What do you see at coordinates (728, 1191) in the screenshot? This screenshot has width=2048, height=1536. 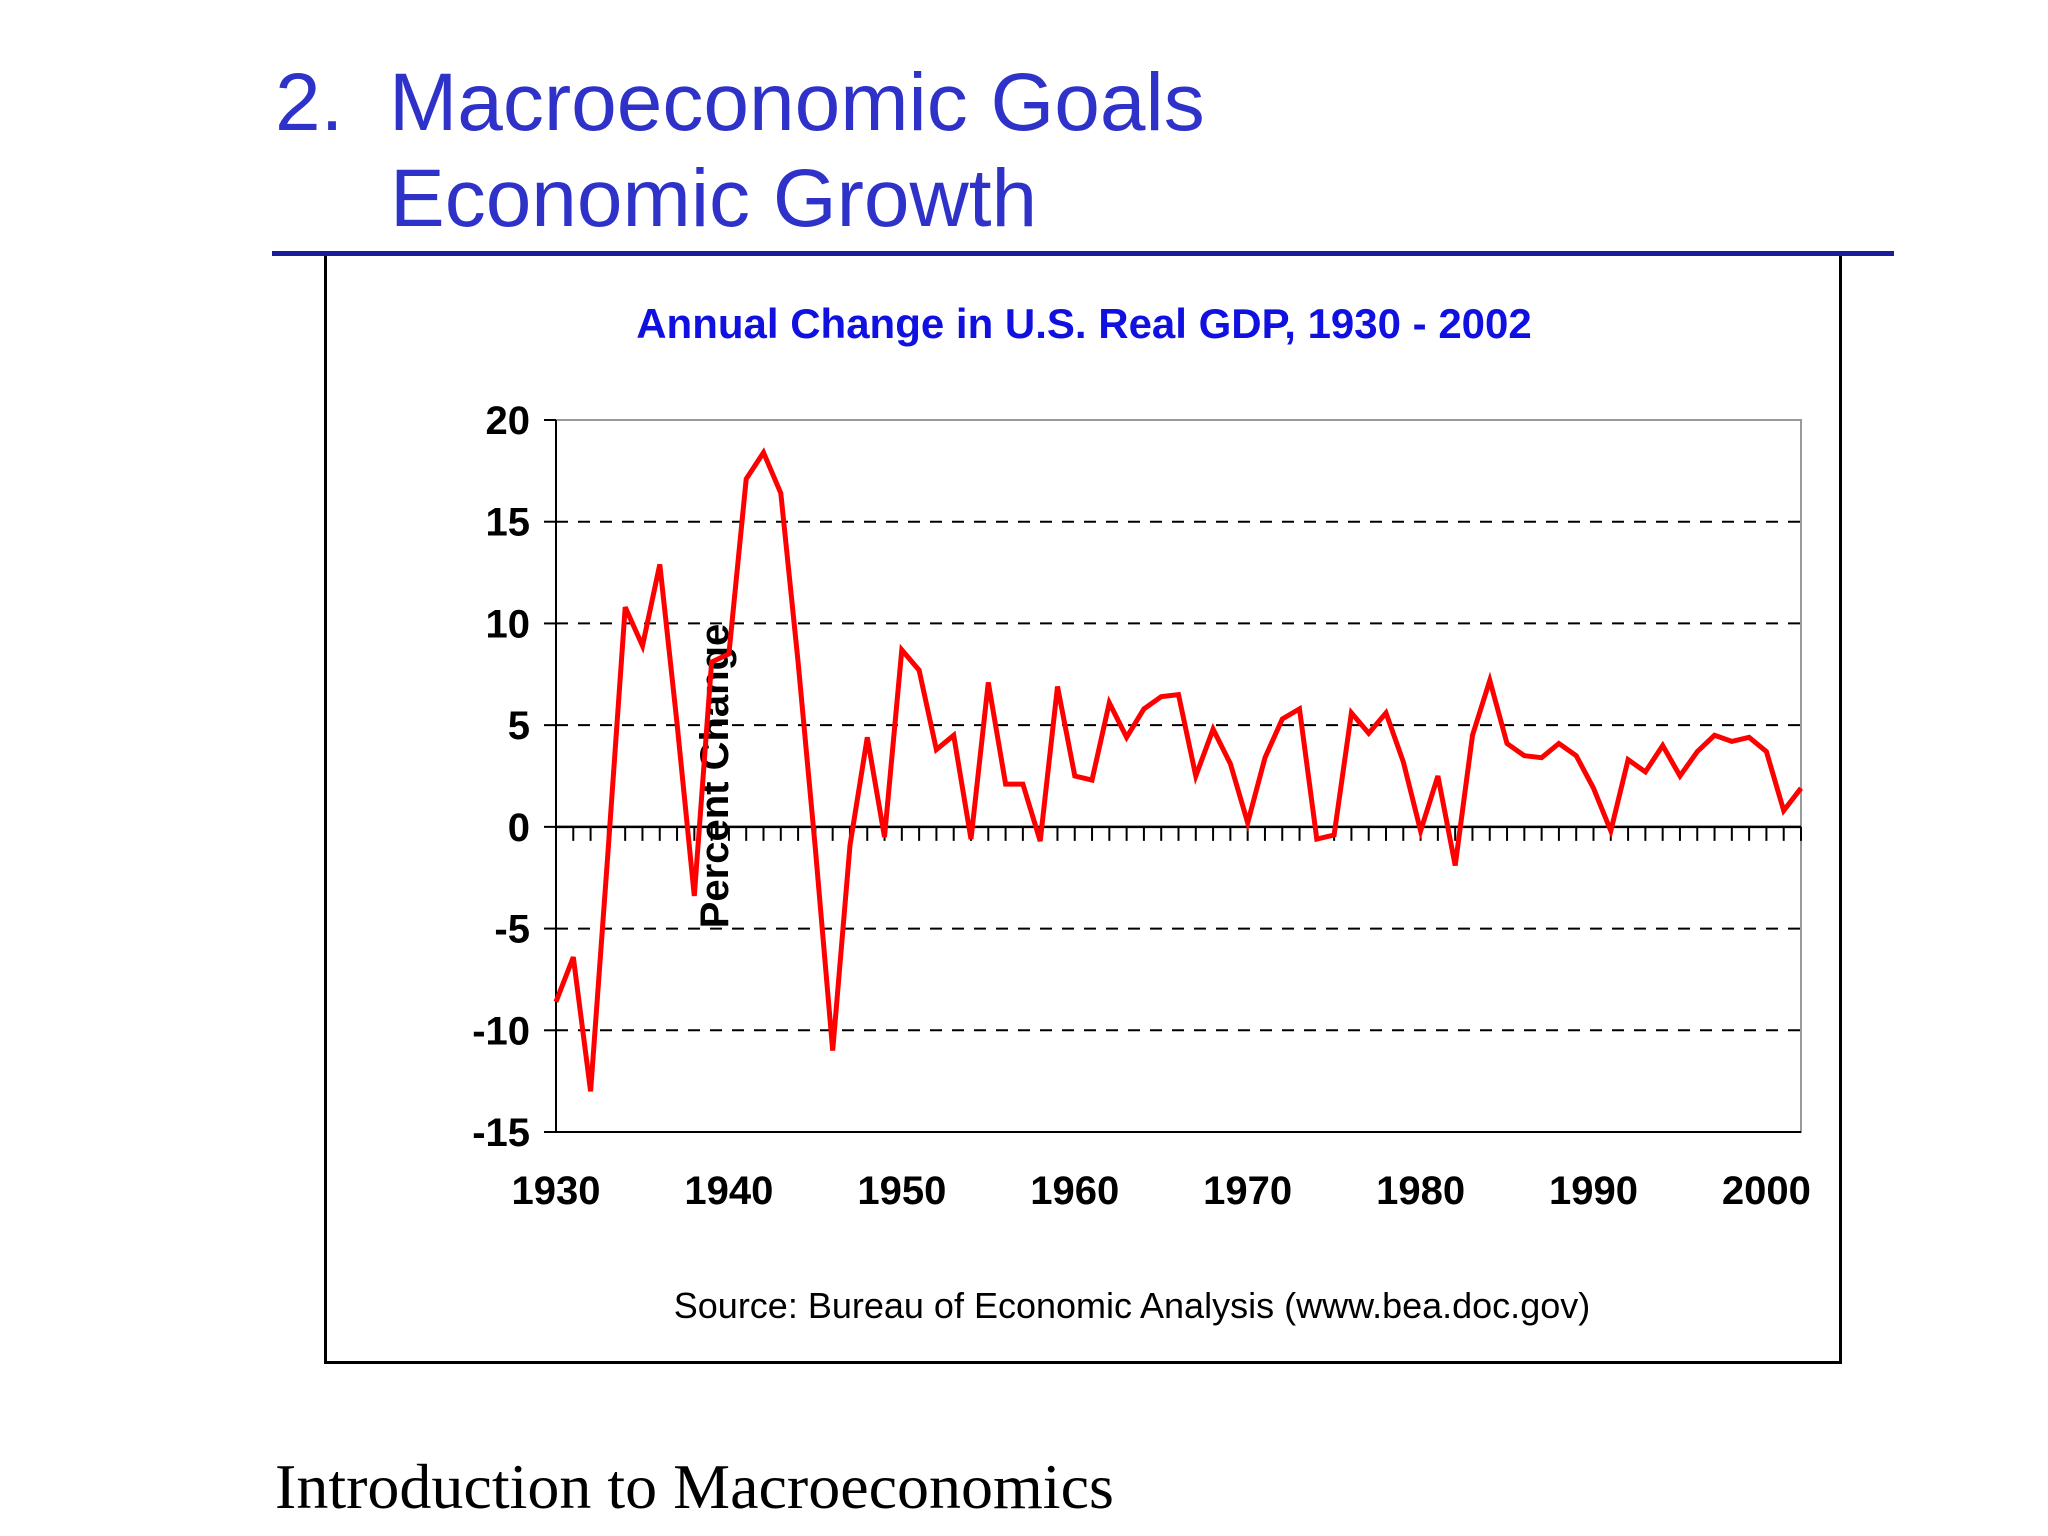 I see `x-tick-label: 1940` at bounding box center [728, 1191].